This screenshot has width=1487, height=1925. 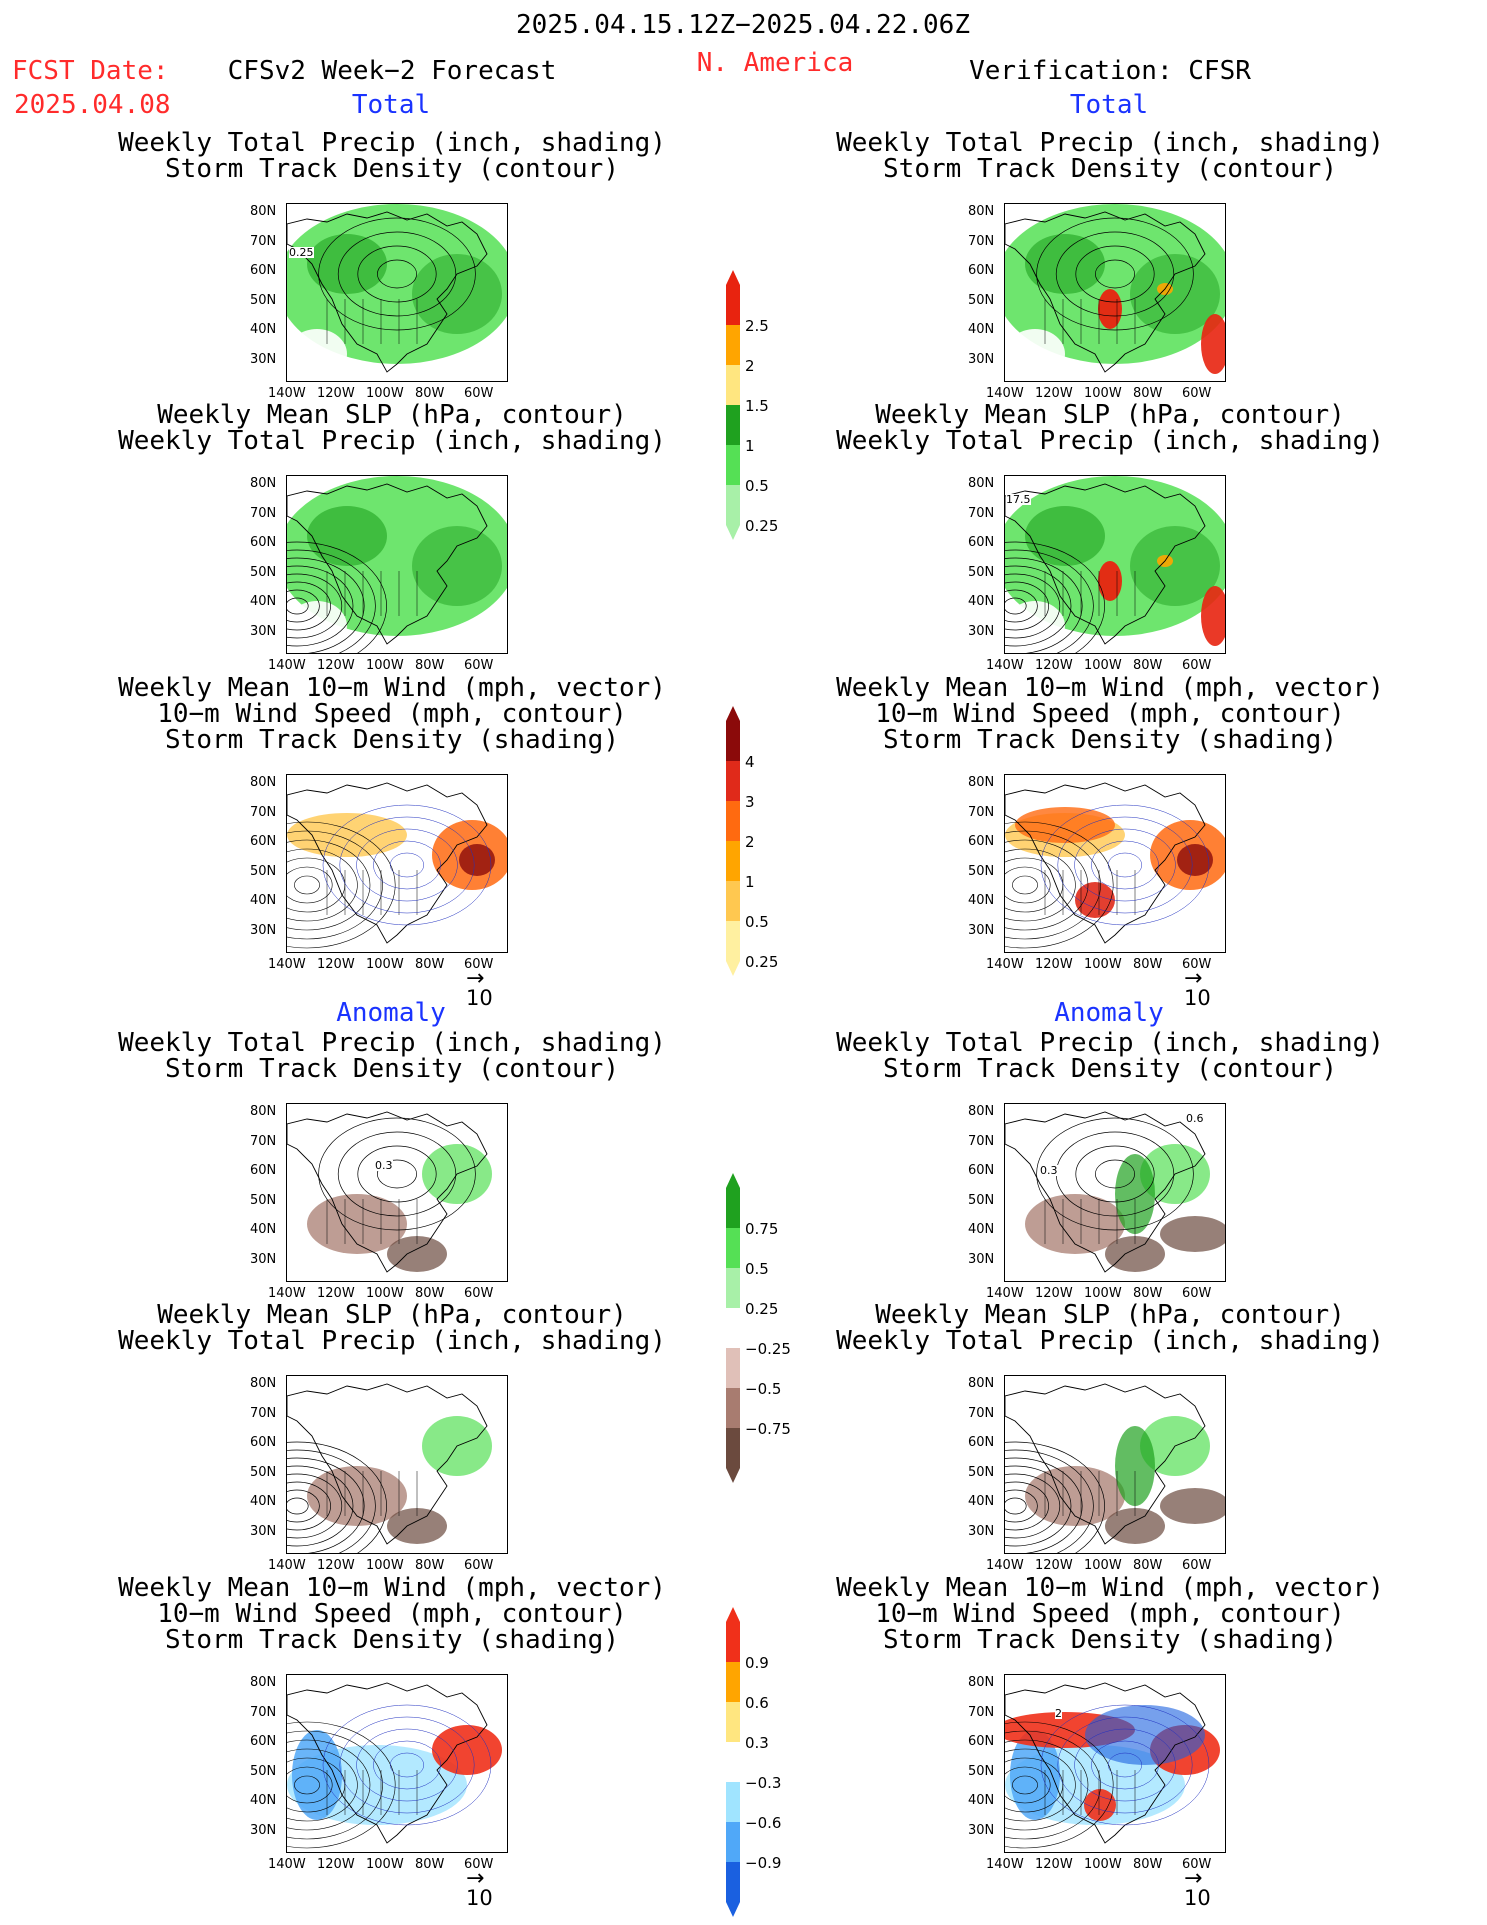 I want to click on colorbar-label: −0.5, so click(x=763, y=1389).